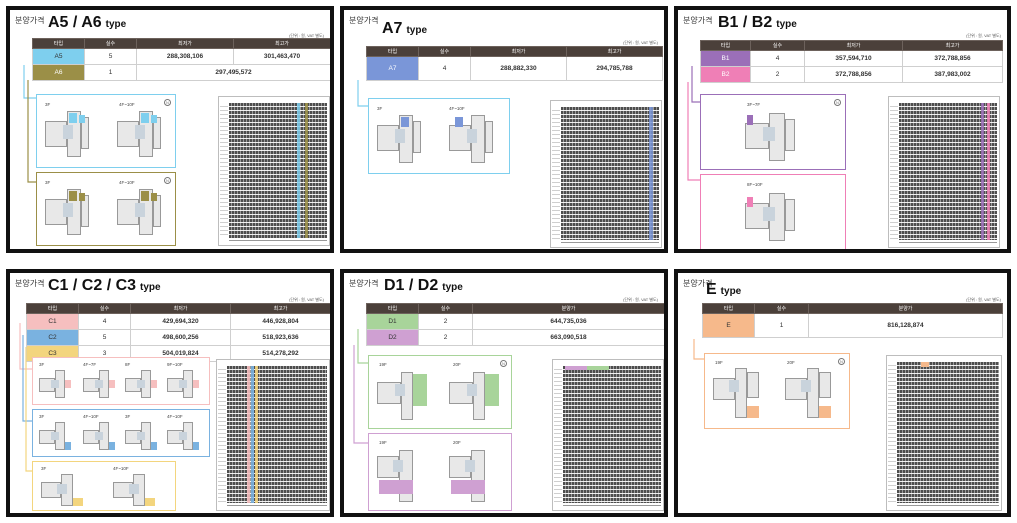 The image size is (1017, 523). Describe the element at coordinates (175, 364) in the screenshot. I see `floor-label: 9F~10F` at that location.